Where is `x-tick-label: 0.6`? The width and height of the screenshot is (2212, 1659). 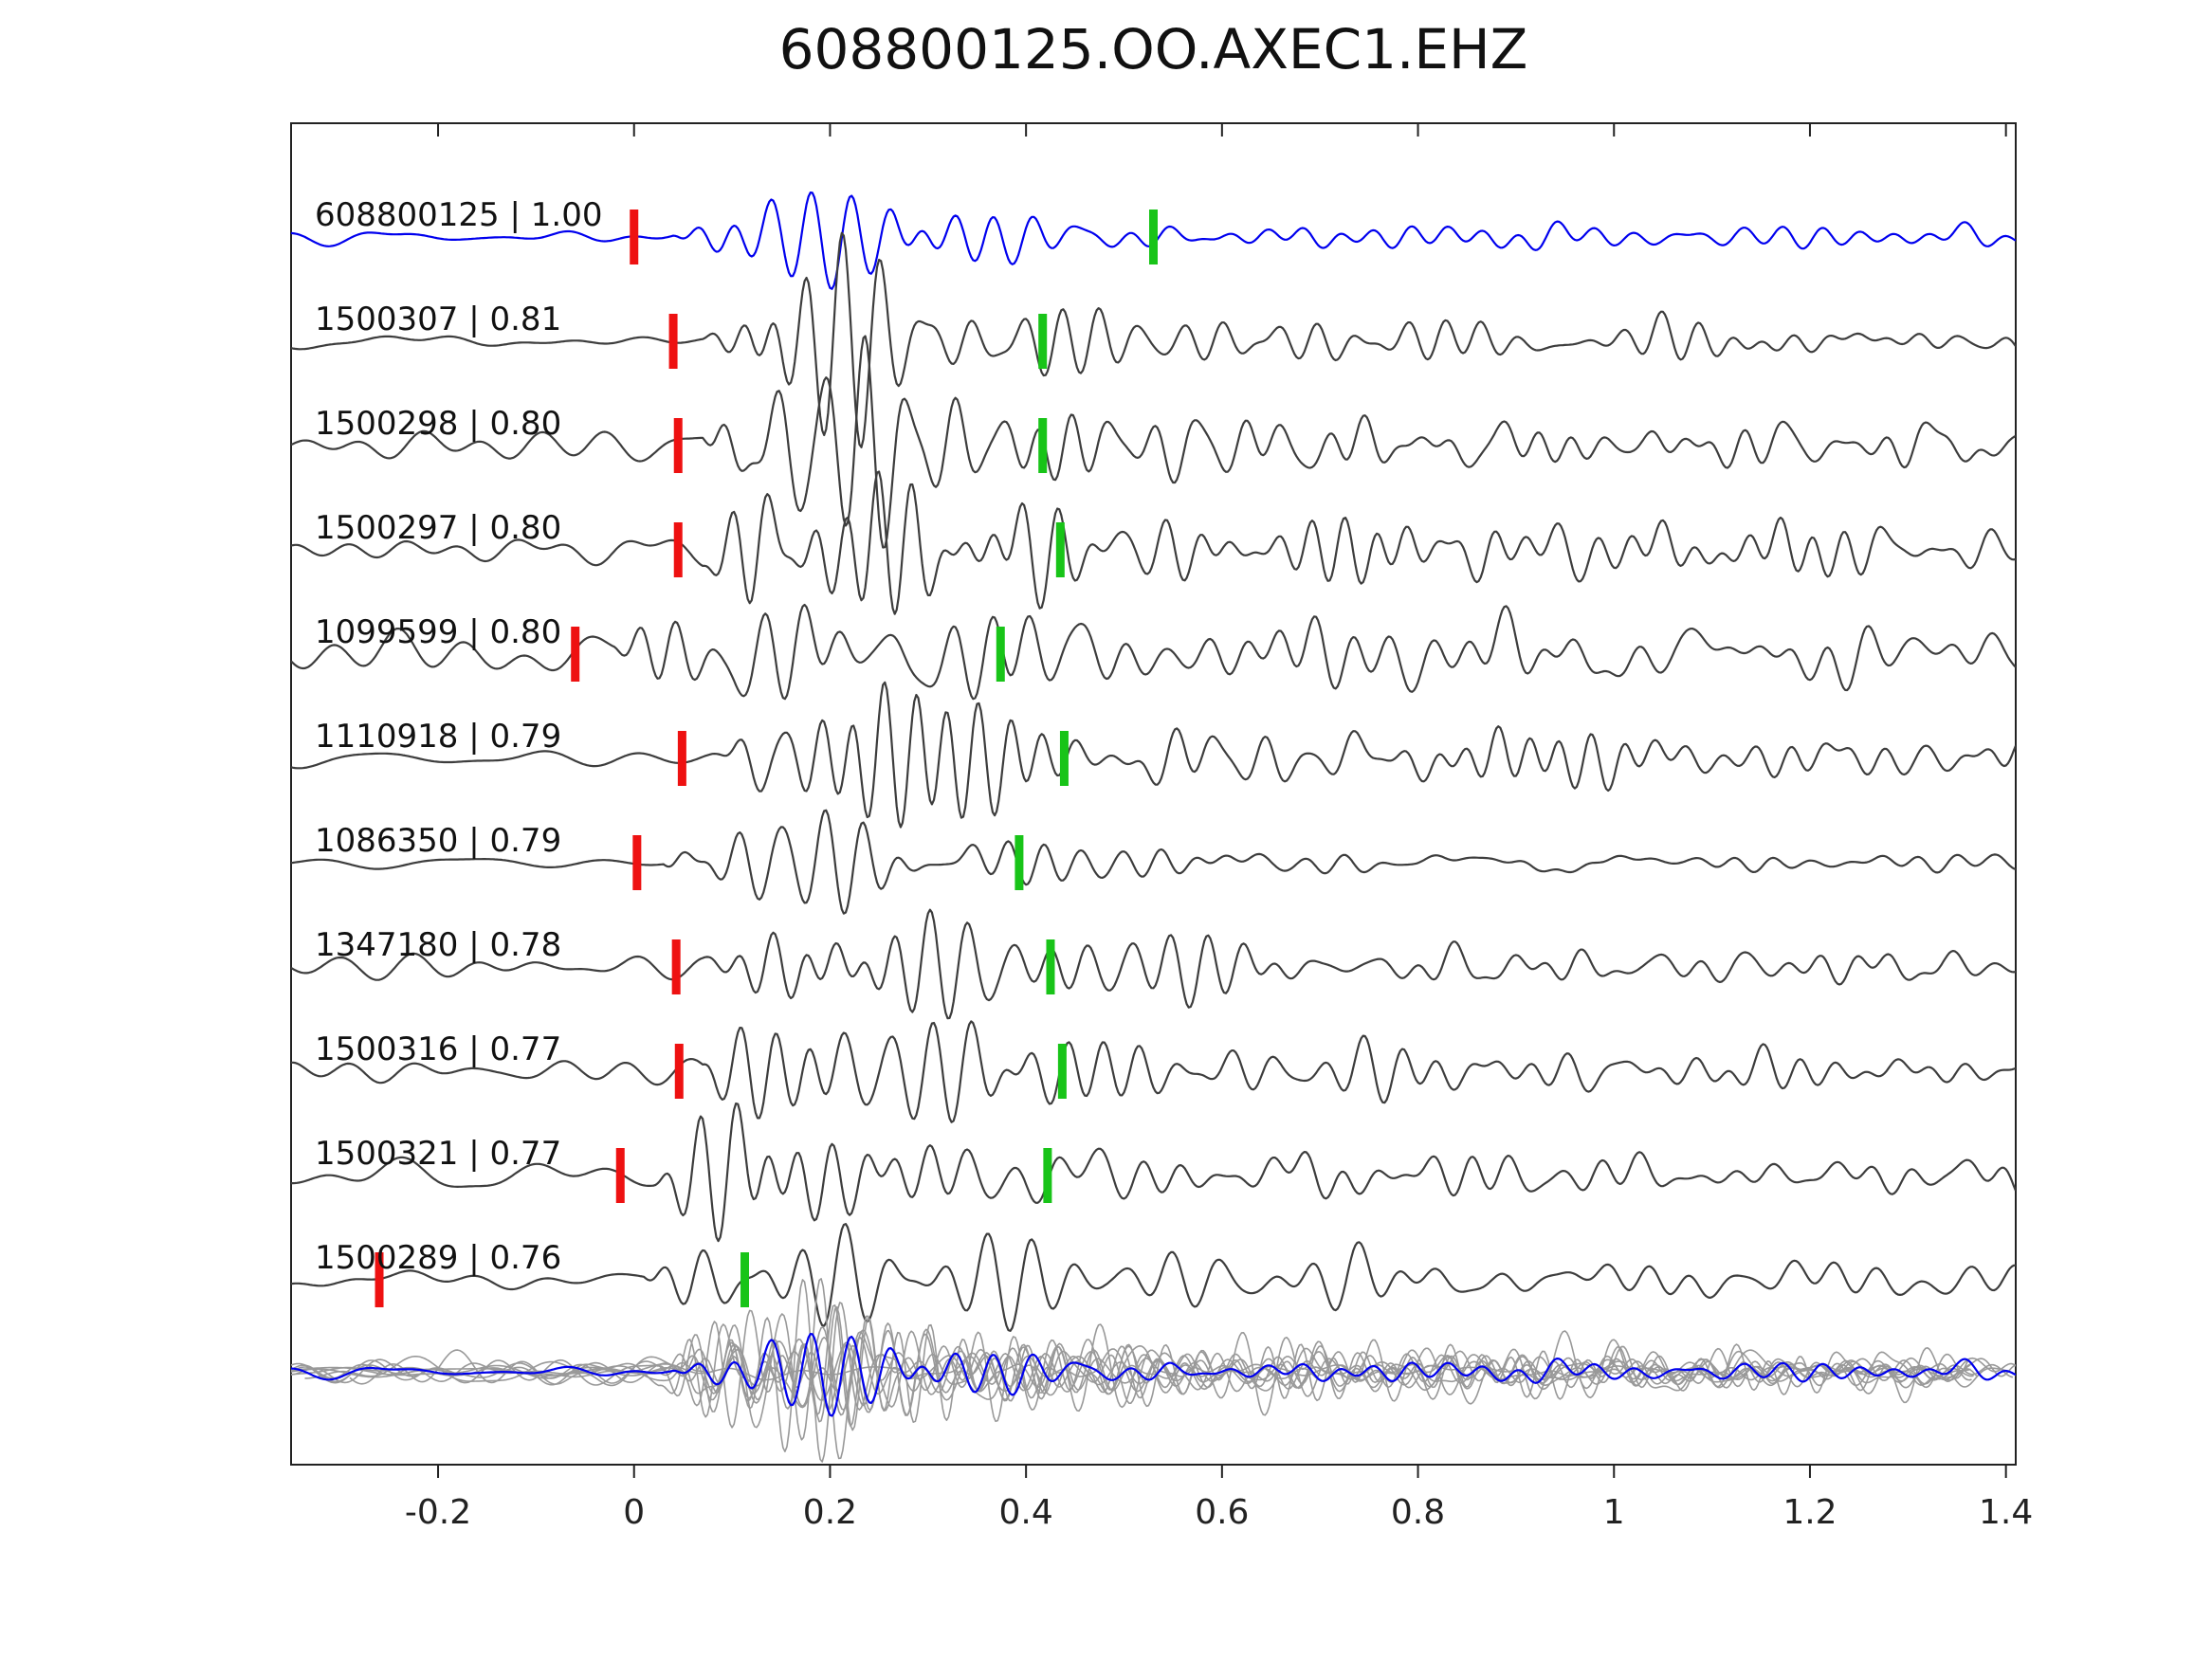 x-tick-label: 0.6 is located at coordinates (1222, 1512).